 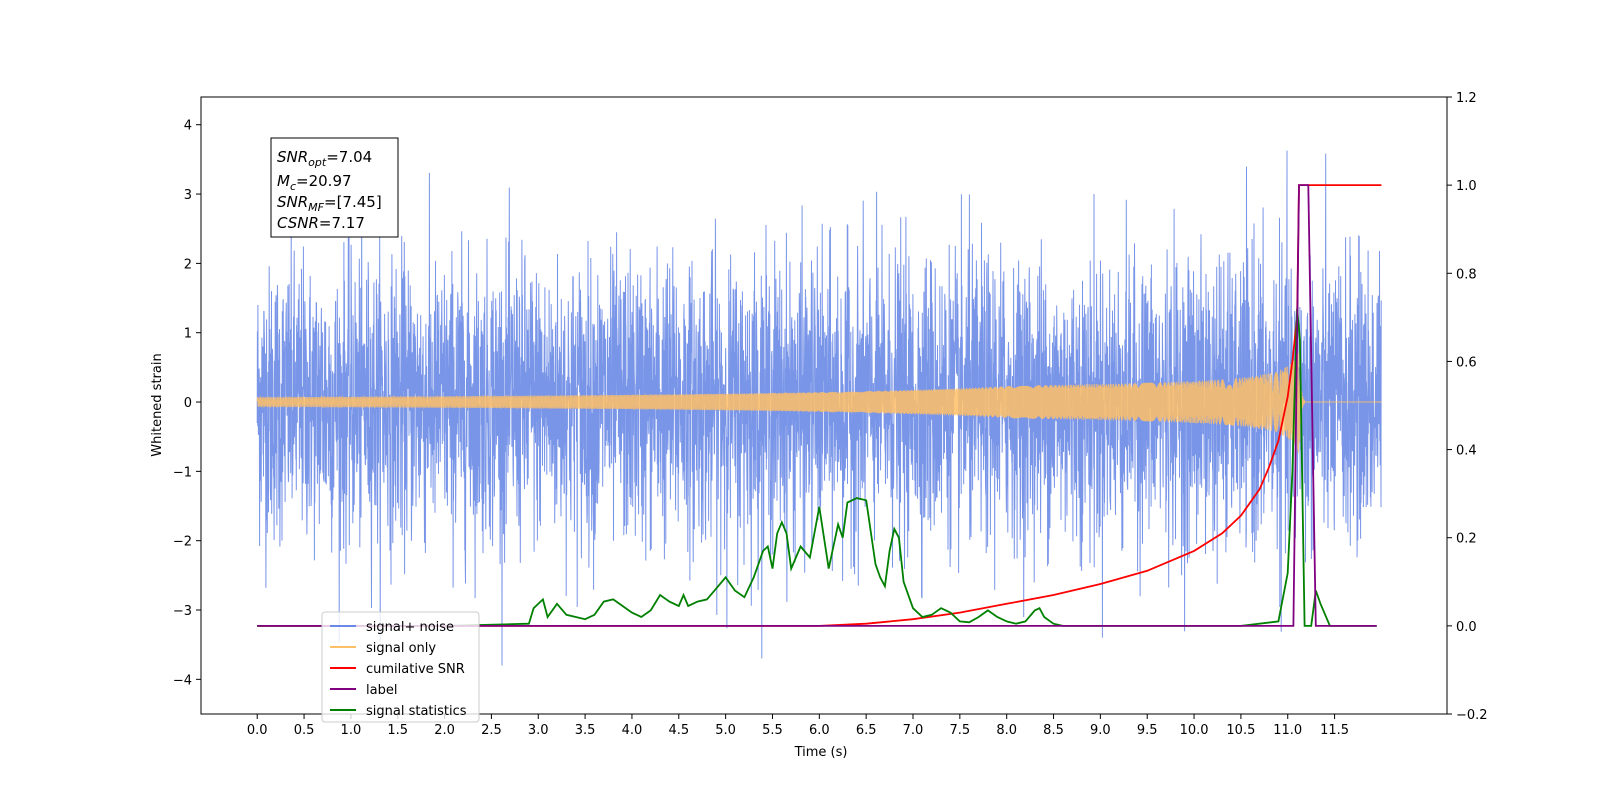 What do you see at coordinates (182, 611) in the screenshot?
I see `y-left-tick-label: −3` at bounding box center [182, 611].